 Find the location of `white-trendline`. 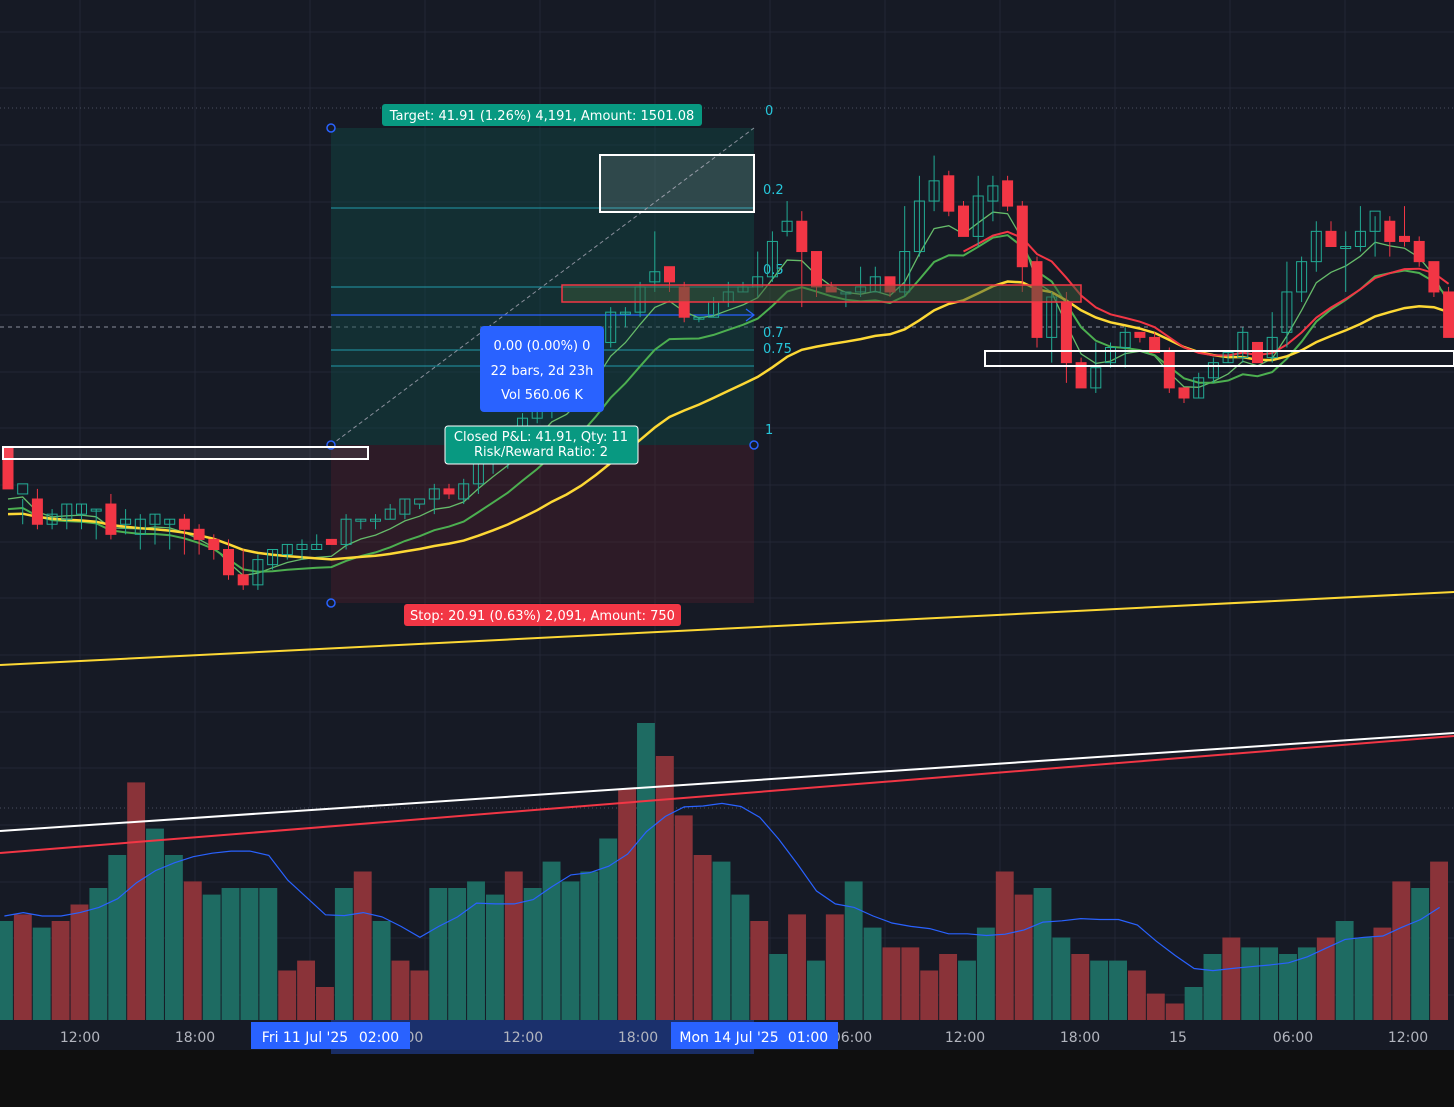

white-trendline is located at coordinates (727, 782).